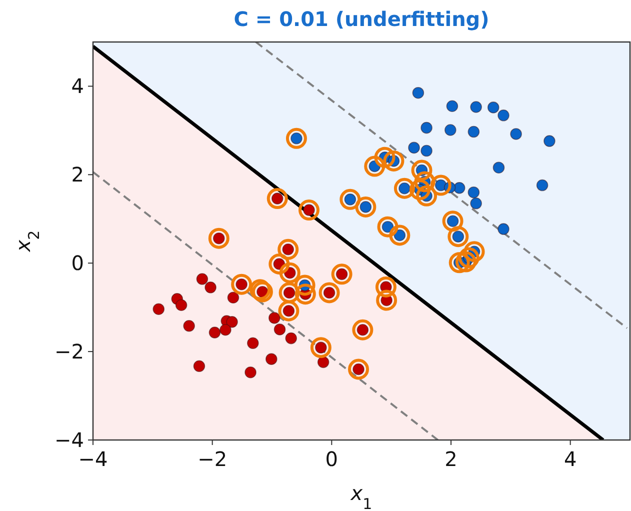  Describe the element at coordinates (77, 263) in the screenshot. I see `y-tick-label: 0` at that location.